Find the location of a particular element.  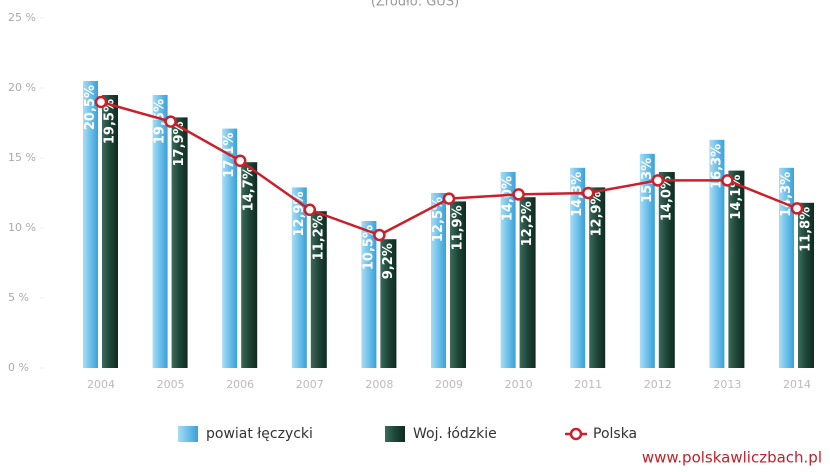

x-tick-label: 2007 is located at coordinates (310, 384).